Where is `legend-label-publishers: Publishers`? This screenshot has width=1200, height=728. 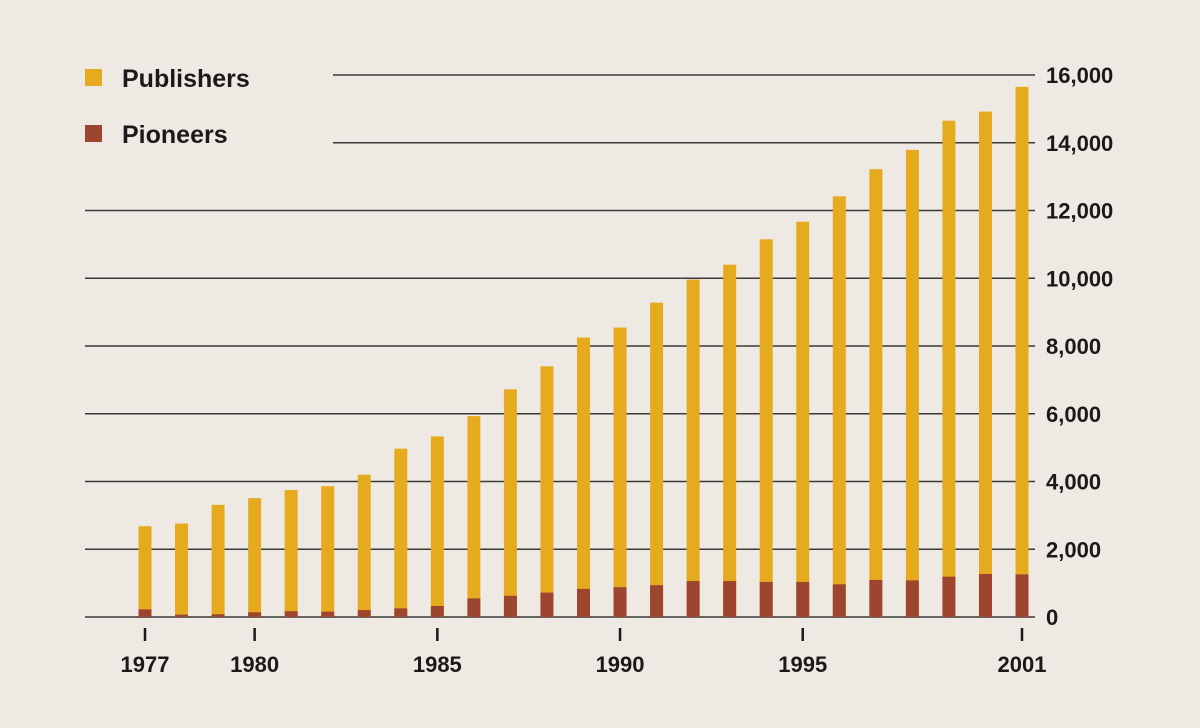
legend-label-publishers: Publishers is located at coordinates (186, 79).